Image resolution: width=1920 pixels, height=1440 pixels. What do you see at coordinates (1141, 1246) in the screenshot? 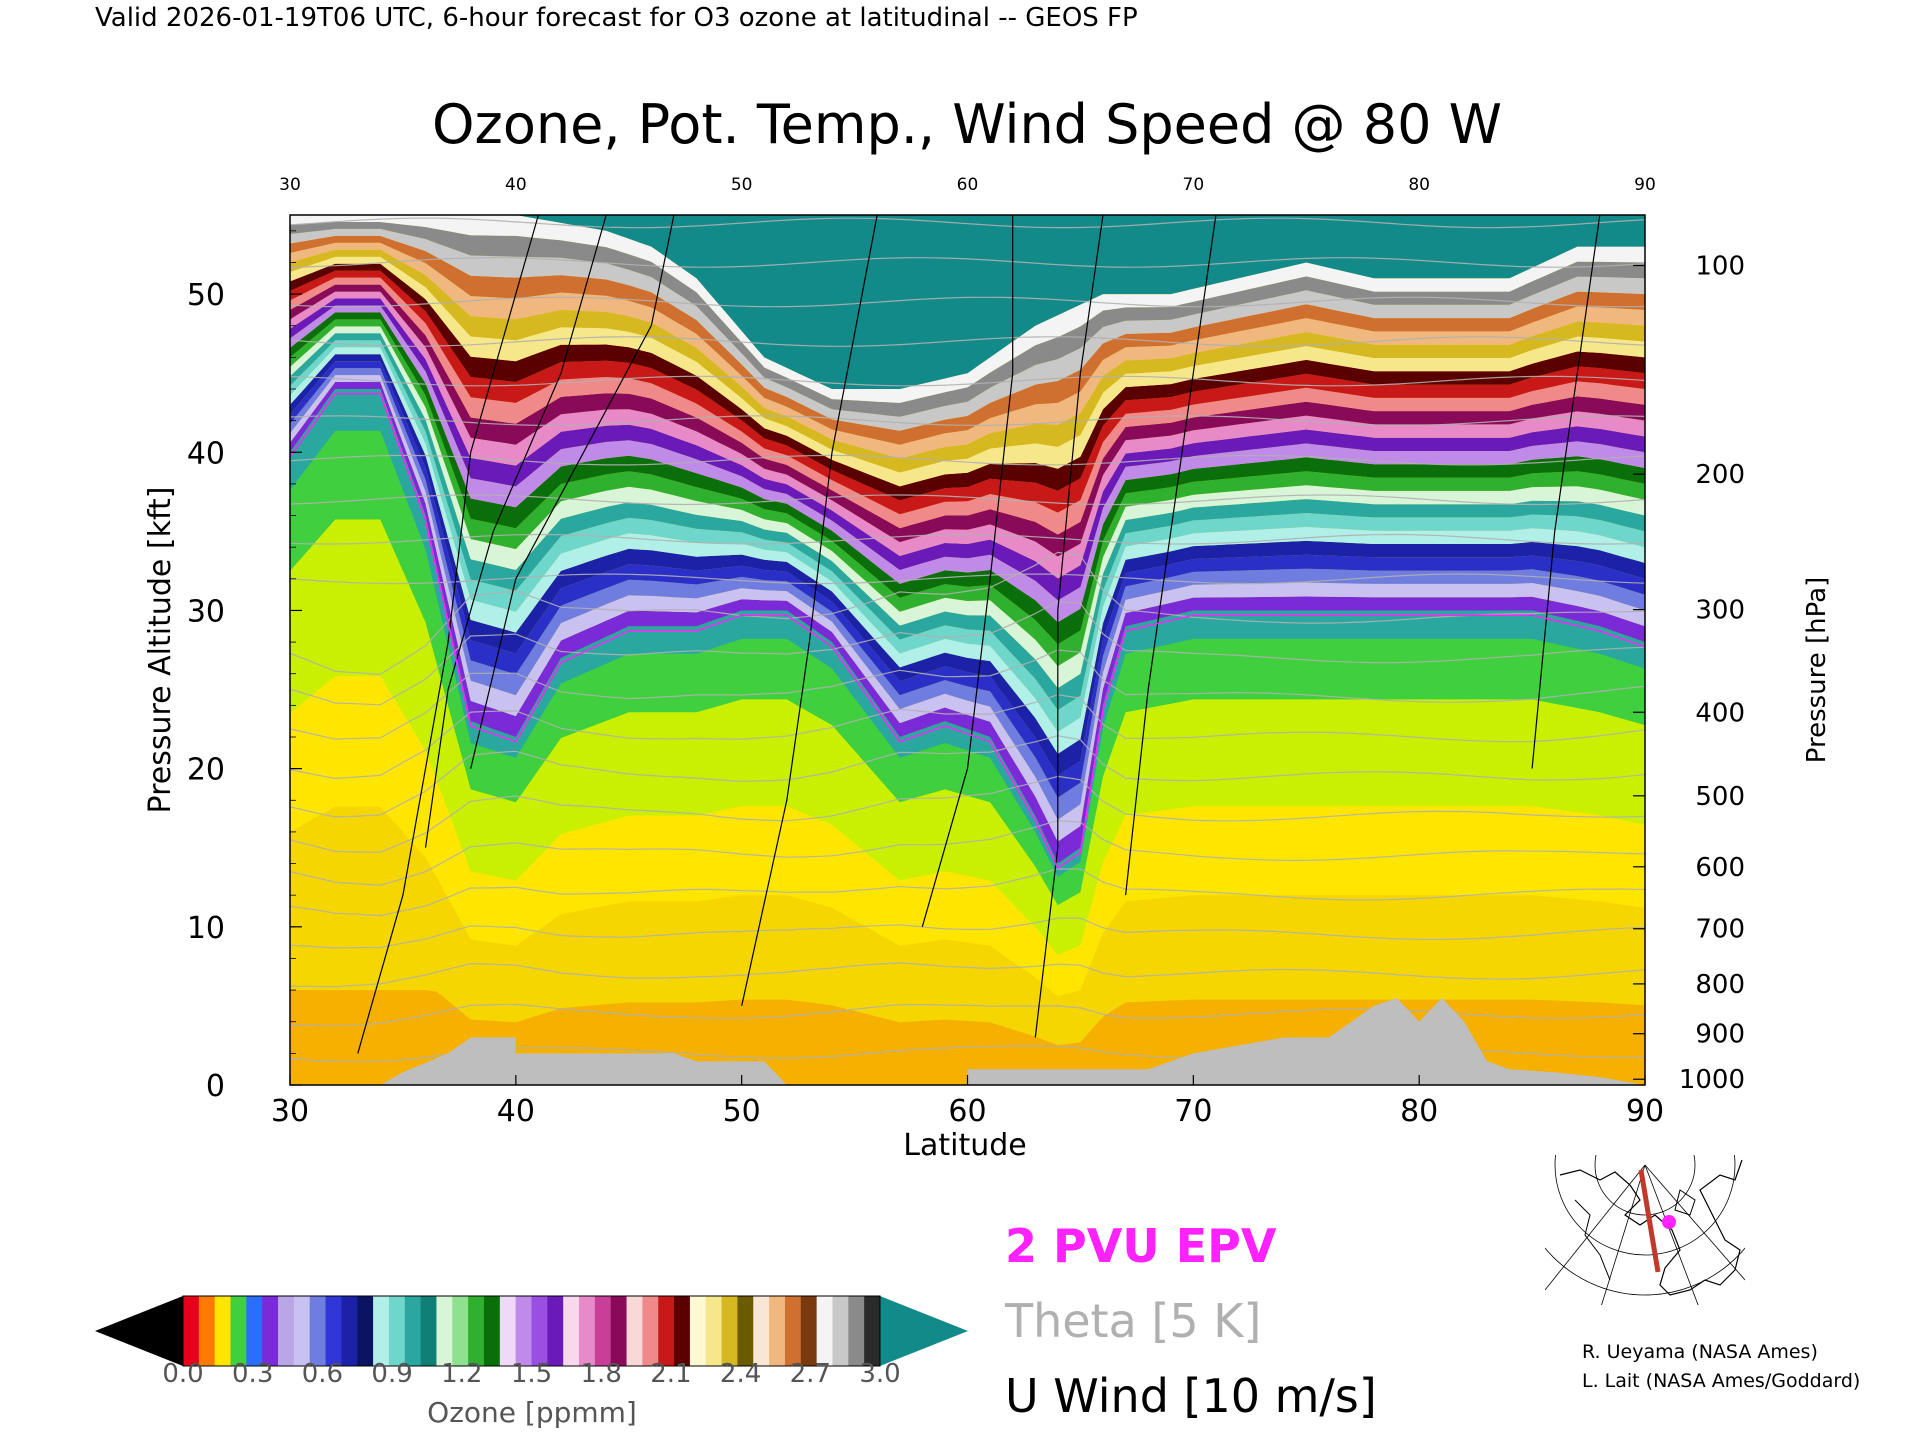
I see `legend-epv: 2 PVU EPV` at bounding box center [1141, 1246].